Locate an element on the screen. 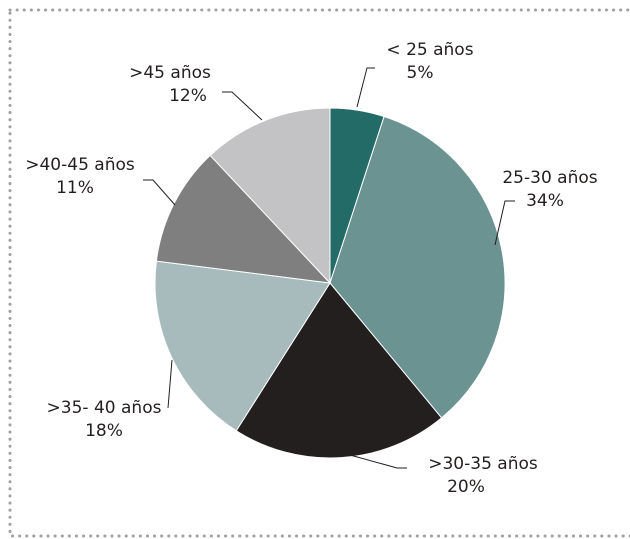 The height and width of the screenshot is (539, 630). slice-label: >35- 40 años is located at coordinates (104, 408).